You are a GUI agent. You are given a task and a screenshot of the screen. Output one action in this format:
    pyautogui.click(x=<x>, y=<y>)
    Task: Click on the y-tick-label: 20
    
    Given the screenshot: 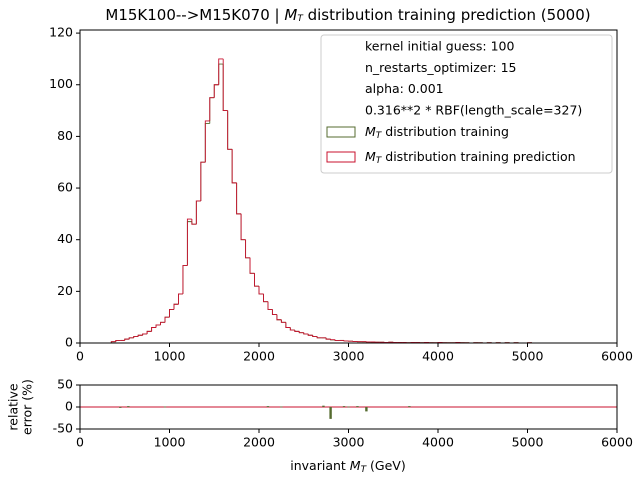 What is the action you would take?
    pyautogui.click(x=65, y=290)
    